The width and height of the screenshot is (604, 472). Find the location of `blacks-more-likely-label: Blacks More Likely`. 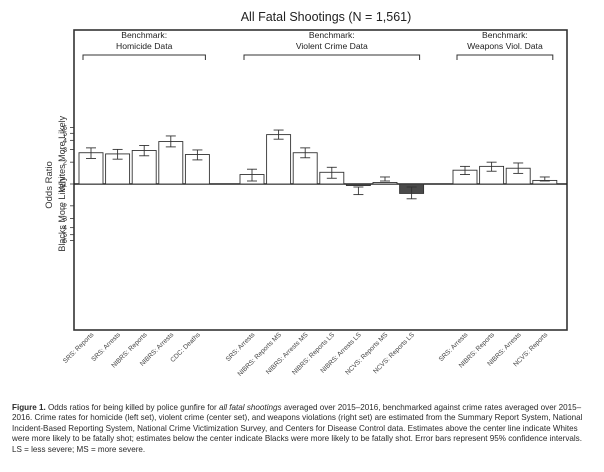

blacks-more-likely-label: Blacks More Likely is located at coordinates (62, 214).